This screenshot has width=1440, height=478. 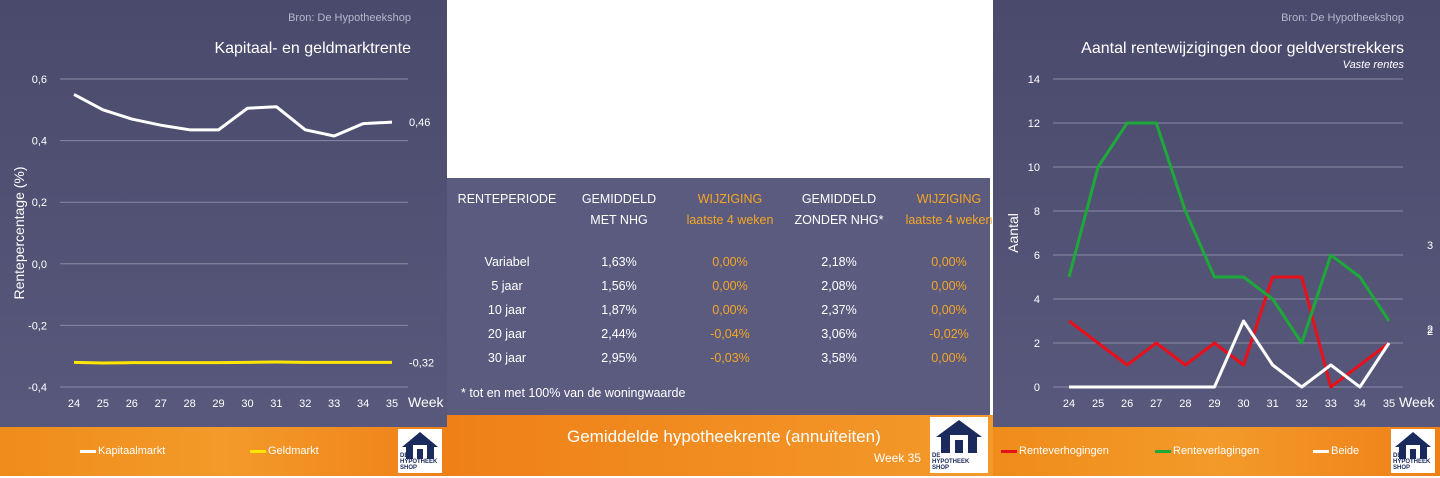 What do you see at coordinates (37, 326) in the screenshot?
I see `left-y-tick-label: -0,2` at bounding box center [37, 326].